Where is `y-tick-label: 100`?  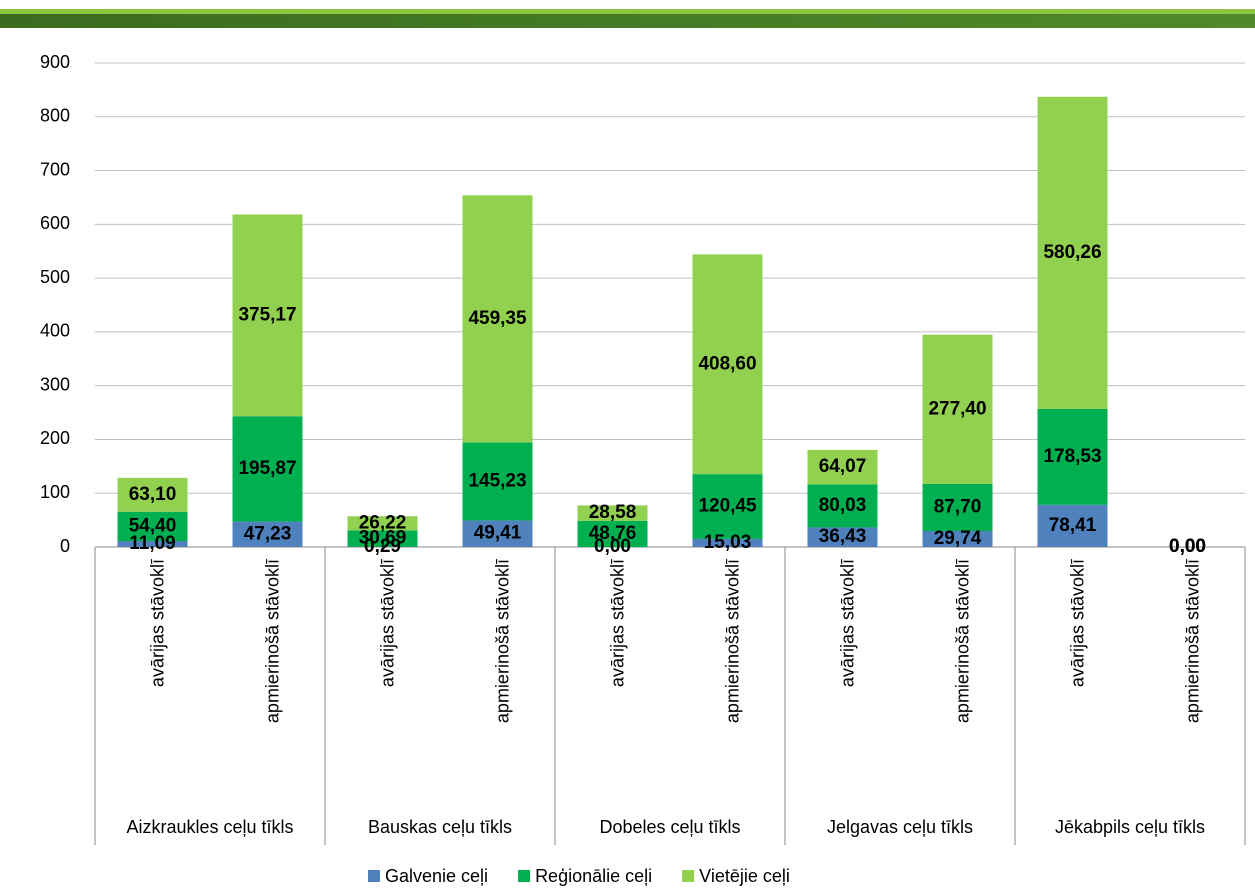
y-tick-label: 100 is located at coordinates (55, 492).